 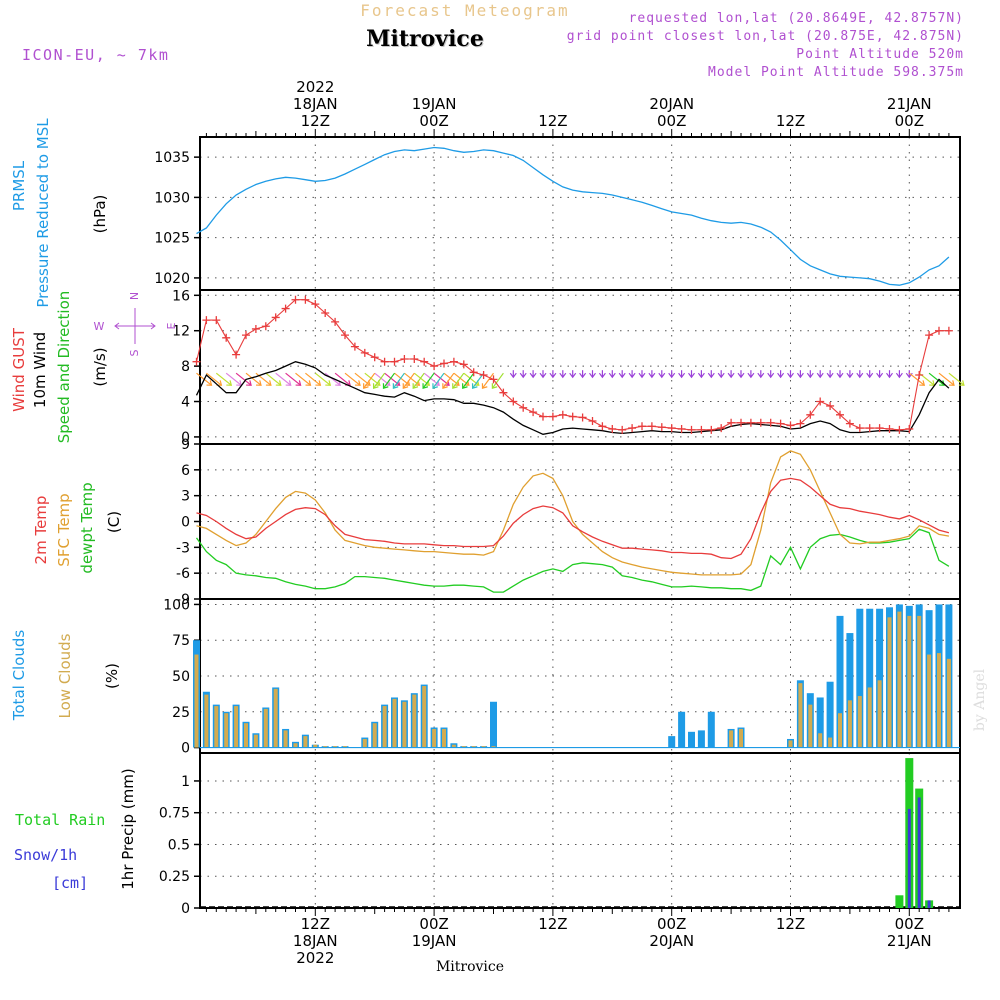 I want to click on dewpt-label: dewpt Temp, so click(x=87, y=527).